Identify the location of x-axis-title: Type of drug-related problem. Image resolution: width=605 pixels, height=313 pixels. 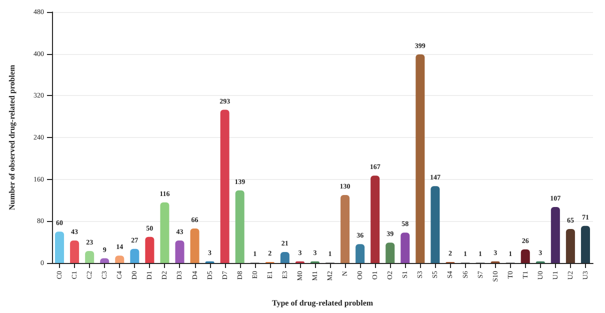
(323, 303).